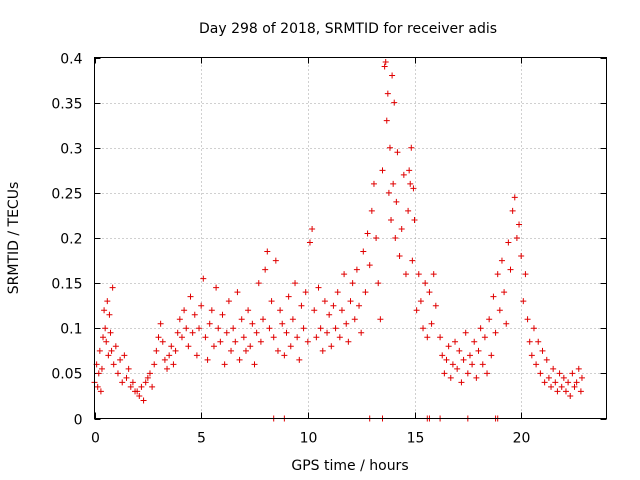  I want to click on y-tick-label: 0.05, so click(66, 375).